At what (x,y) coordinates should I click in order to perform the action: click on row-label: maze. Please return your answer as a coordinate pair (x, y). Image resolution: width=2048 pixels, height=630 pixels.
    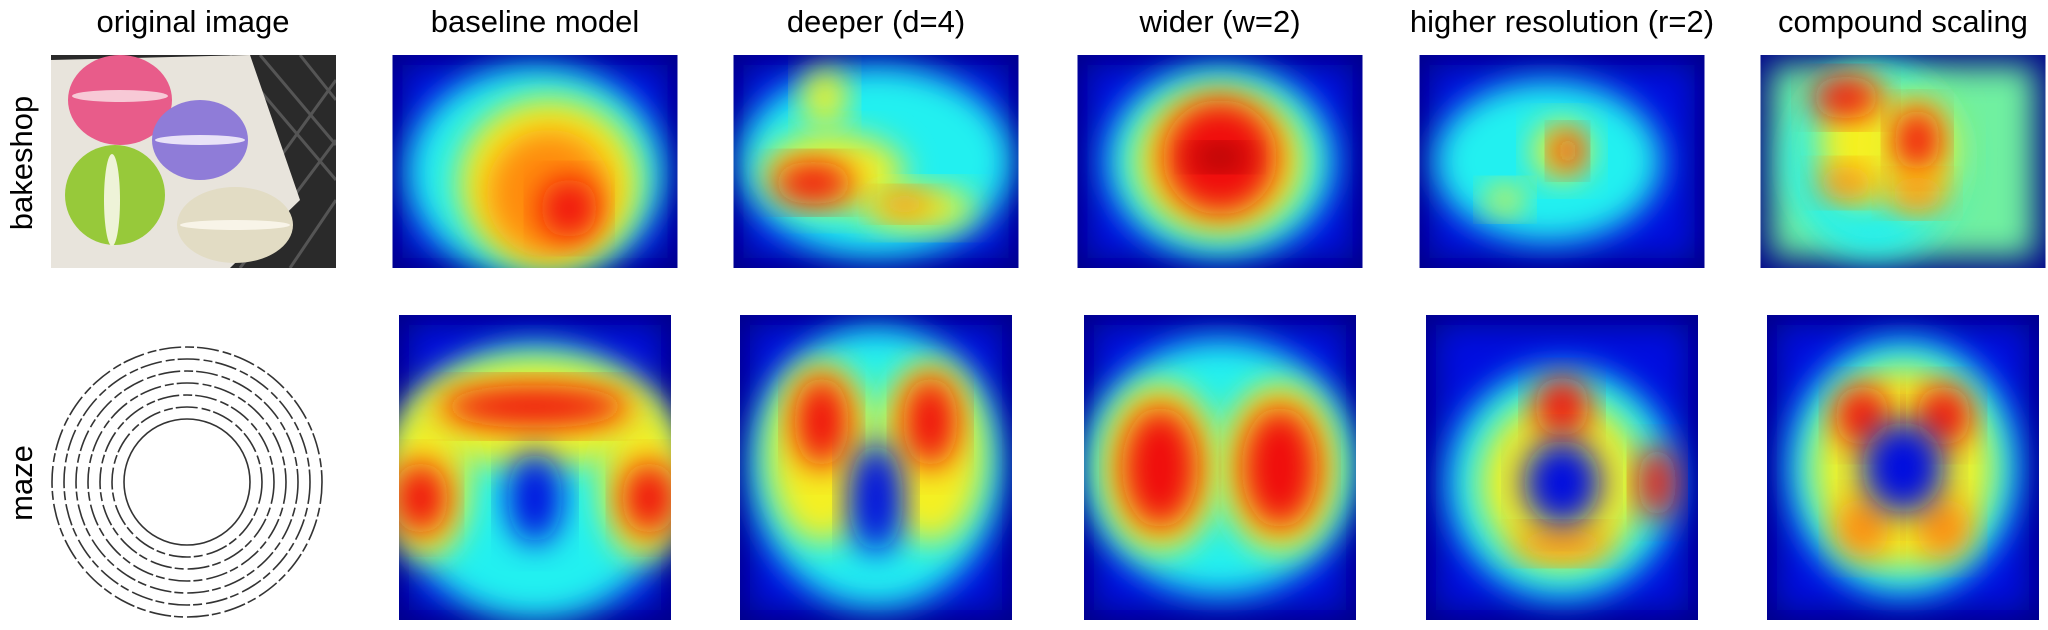
    Looking at the image, I should click on (21, 483).